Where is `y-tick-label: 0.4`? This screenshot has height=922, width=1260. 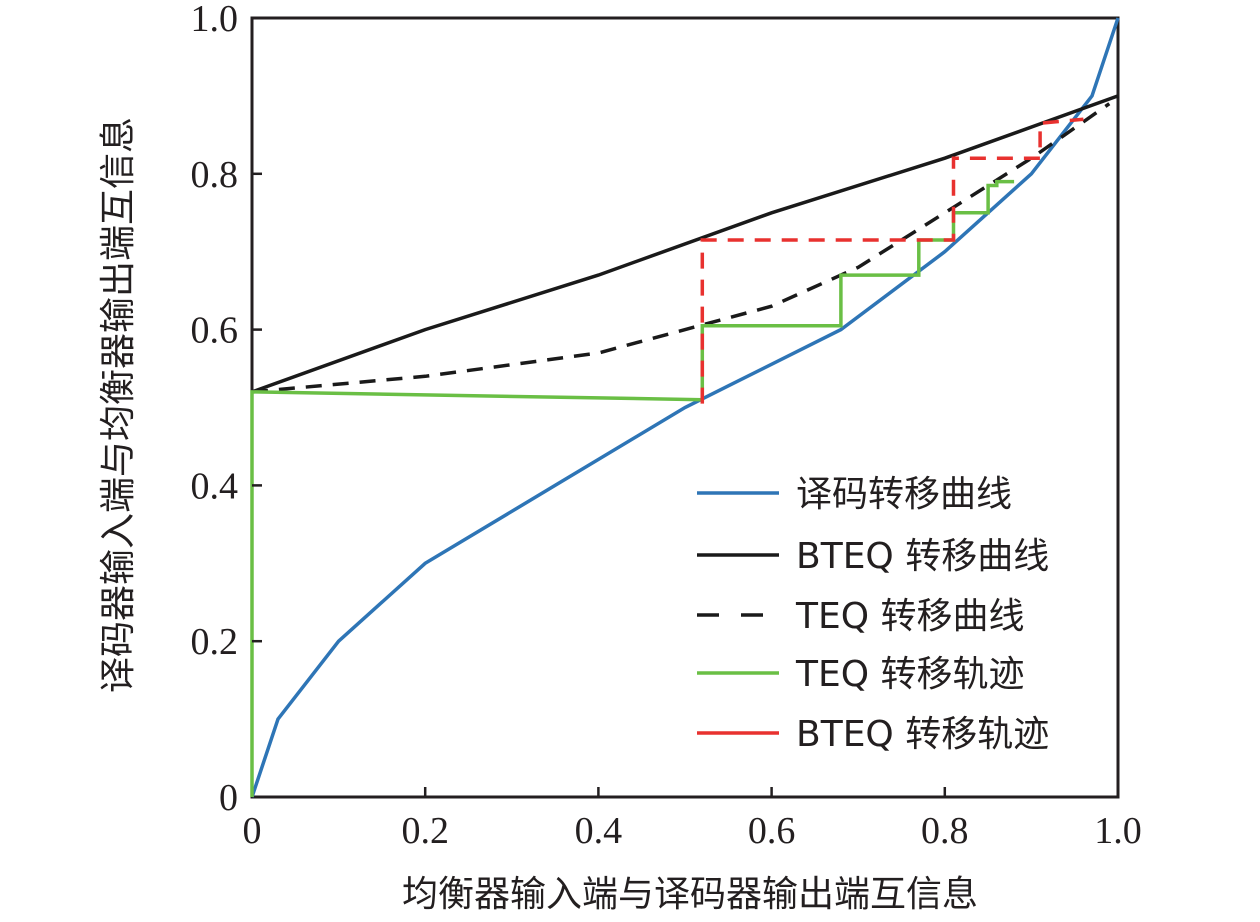
y-tick-label: 0.4 is located at coordinates (215, 486).